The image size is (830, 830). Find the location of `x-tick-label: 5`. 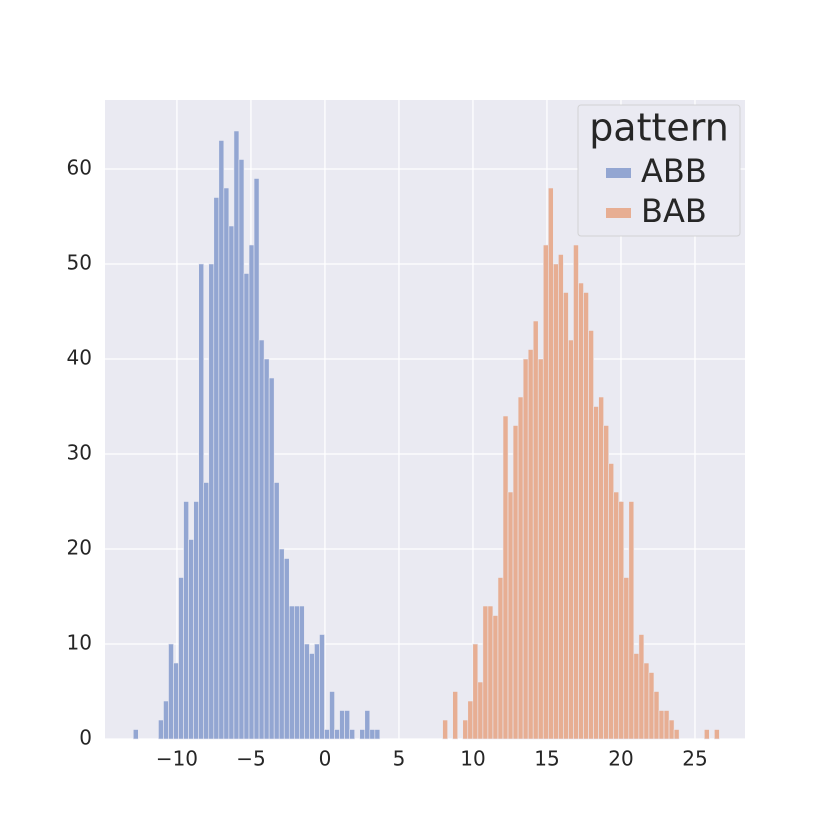

x-tick-label: 5 is located at coordinates (399, 759).